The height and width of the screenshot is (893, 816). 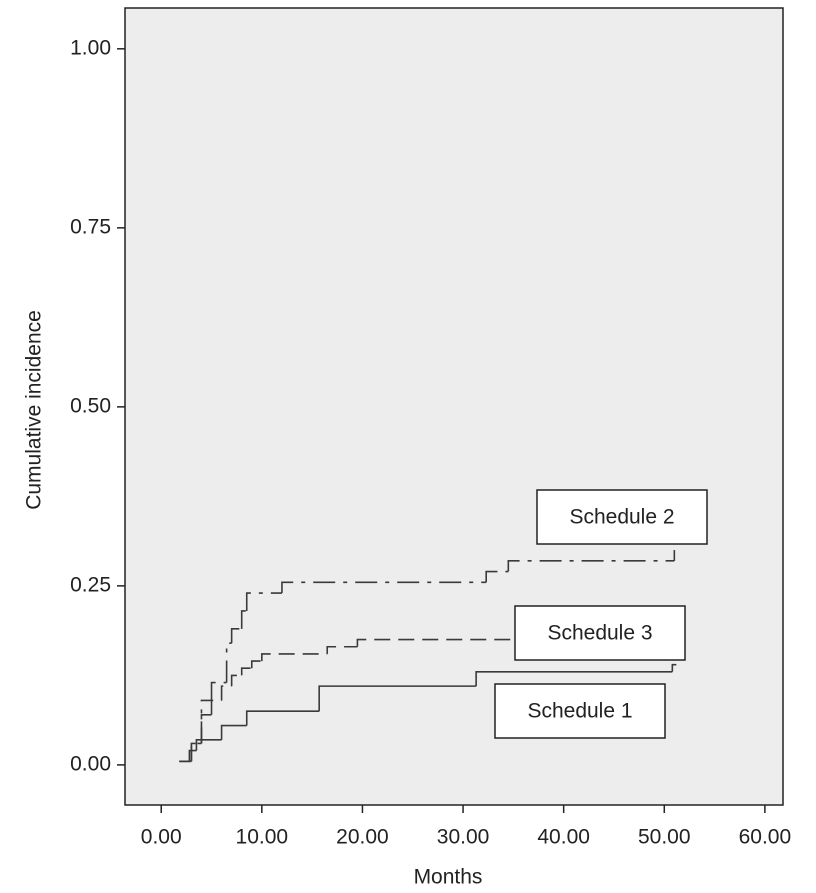 I want to click on x-tick-label: 20.00, so click(x=362, y=837).